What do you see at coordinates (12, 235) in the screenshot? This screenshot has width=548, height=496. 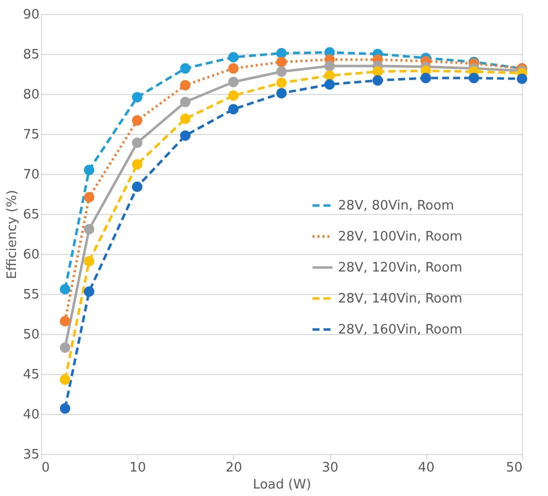 I see `y-axis-title: Efficiency (%)` at bounding box center [12, 235].